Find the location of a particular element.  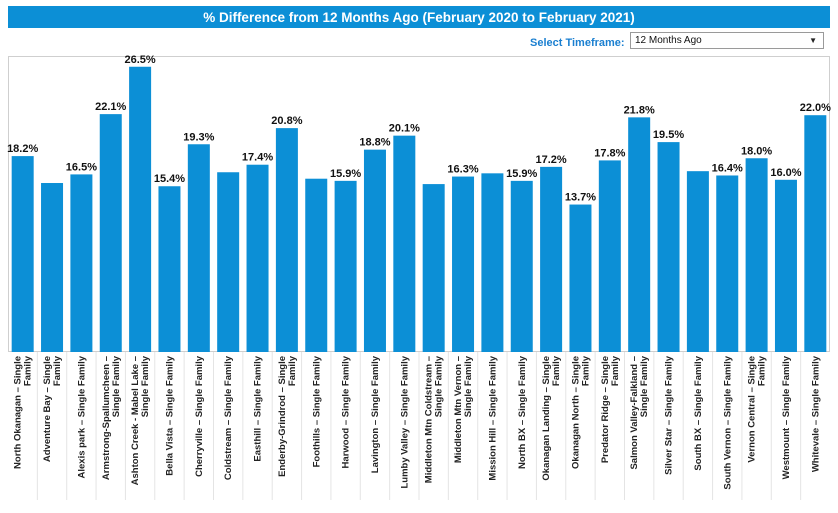

data-label-9: 20.8% is located at coordinates (286, 121).